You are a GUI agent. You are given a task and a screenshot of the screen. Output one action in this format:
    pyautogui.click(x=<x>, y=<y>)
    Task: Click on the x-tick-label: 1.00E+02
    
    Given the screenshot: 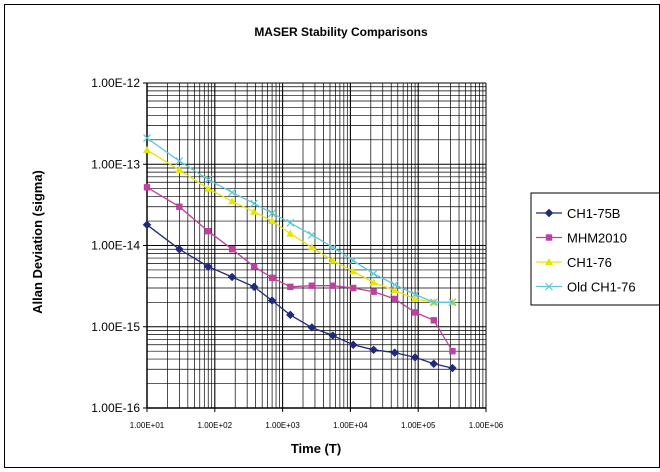 What is the action you would take?
    pyautogui.click(x=215, y=425)
    